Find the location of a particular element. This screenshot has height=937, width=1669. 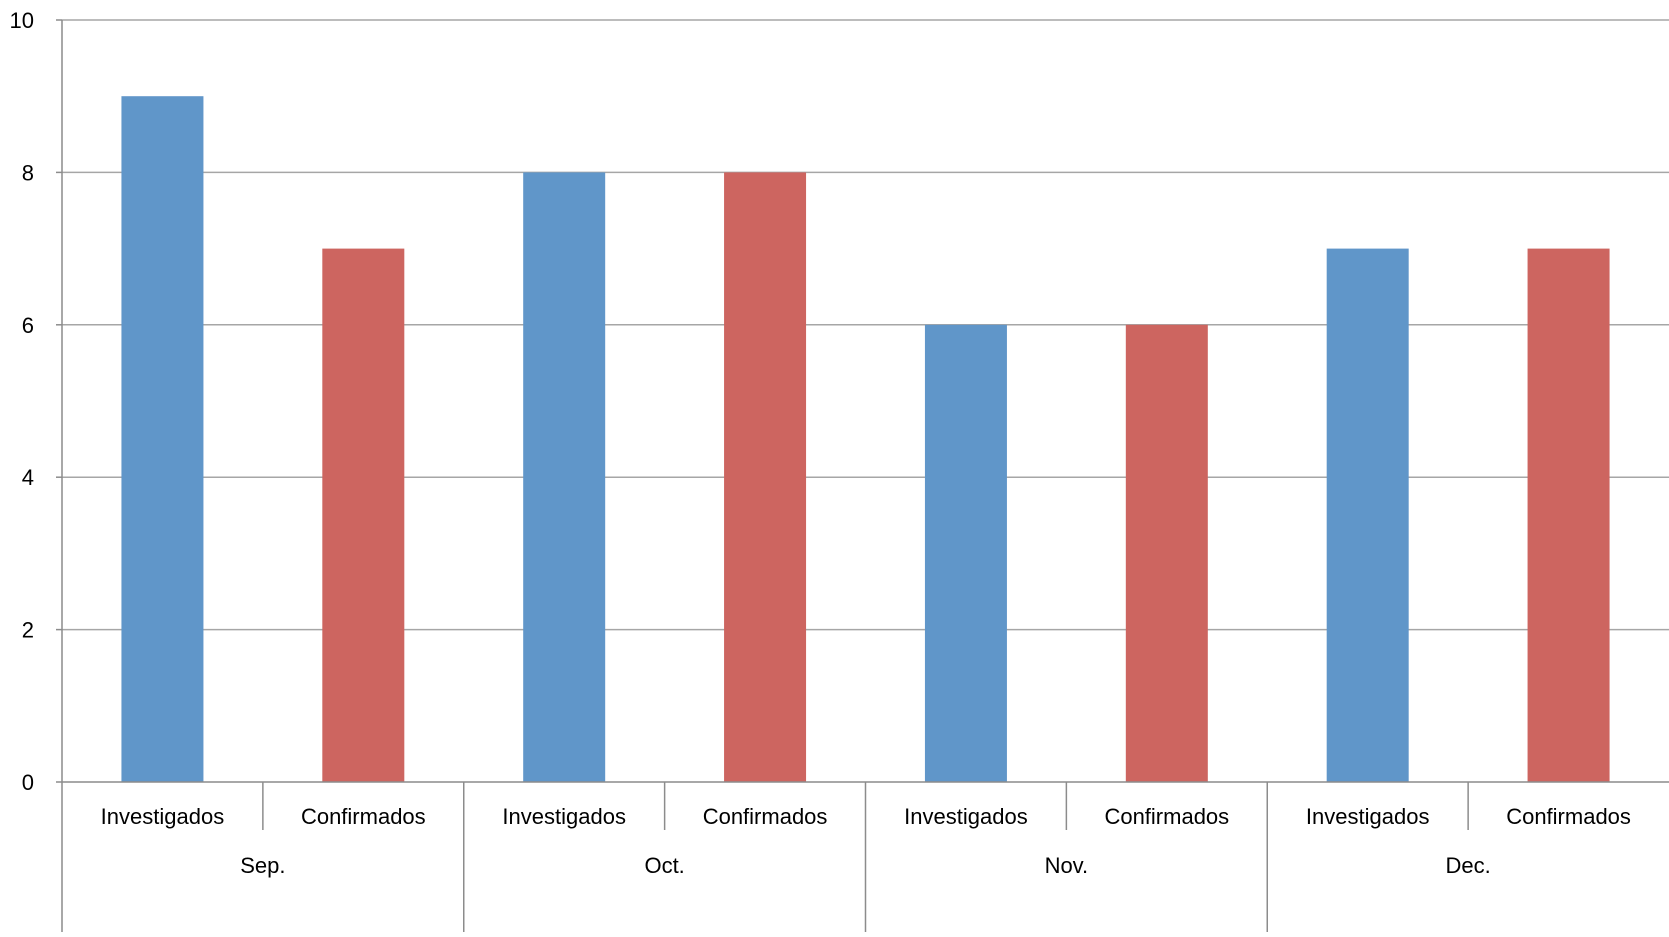

bar-nov-confirmados is located at coordinates (1166, 553).